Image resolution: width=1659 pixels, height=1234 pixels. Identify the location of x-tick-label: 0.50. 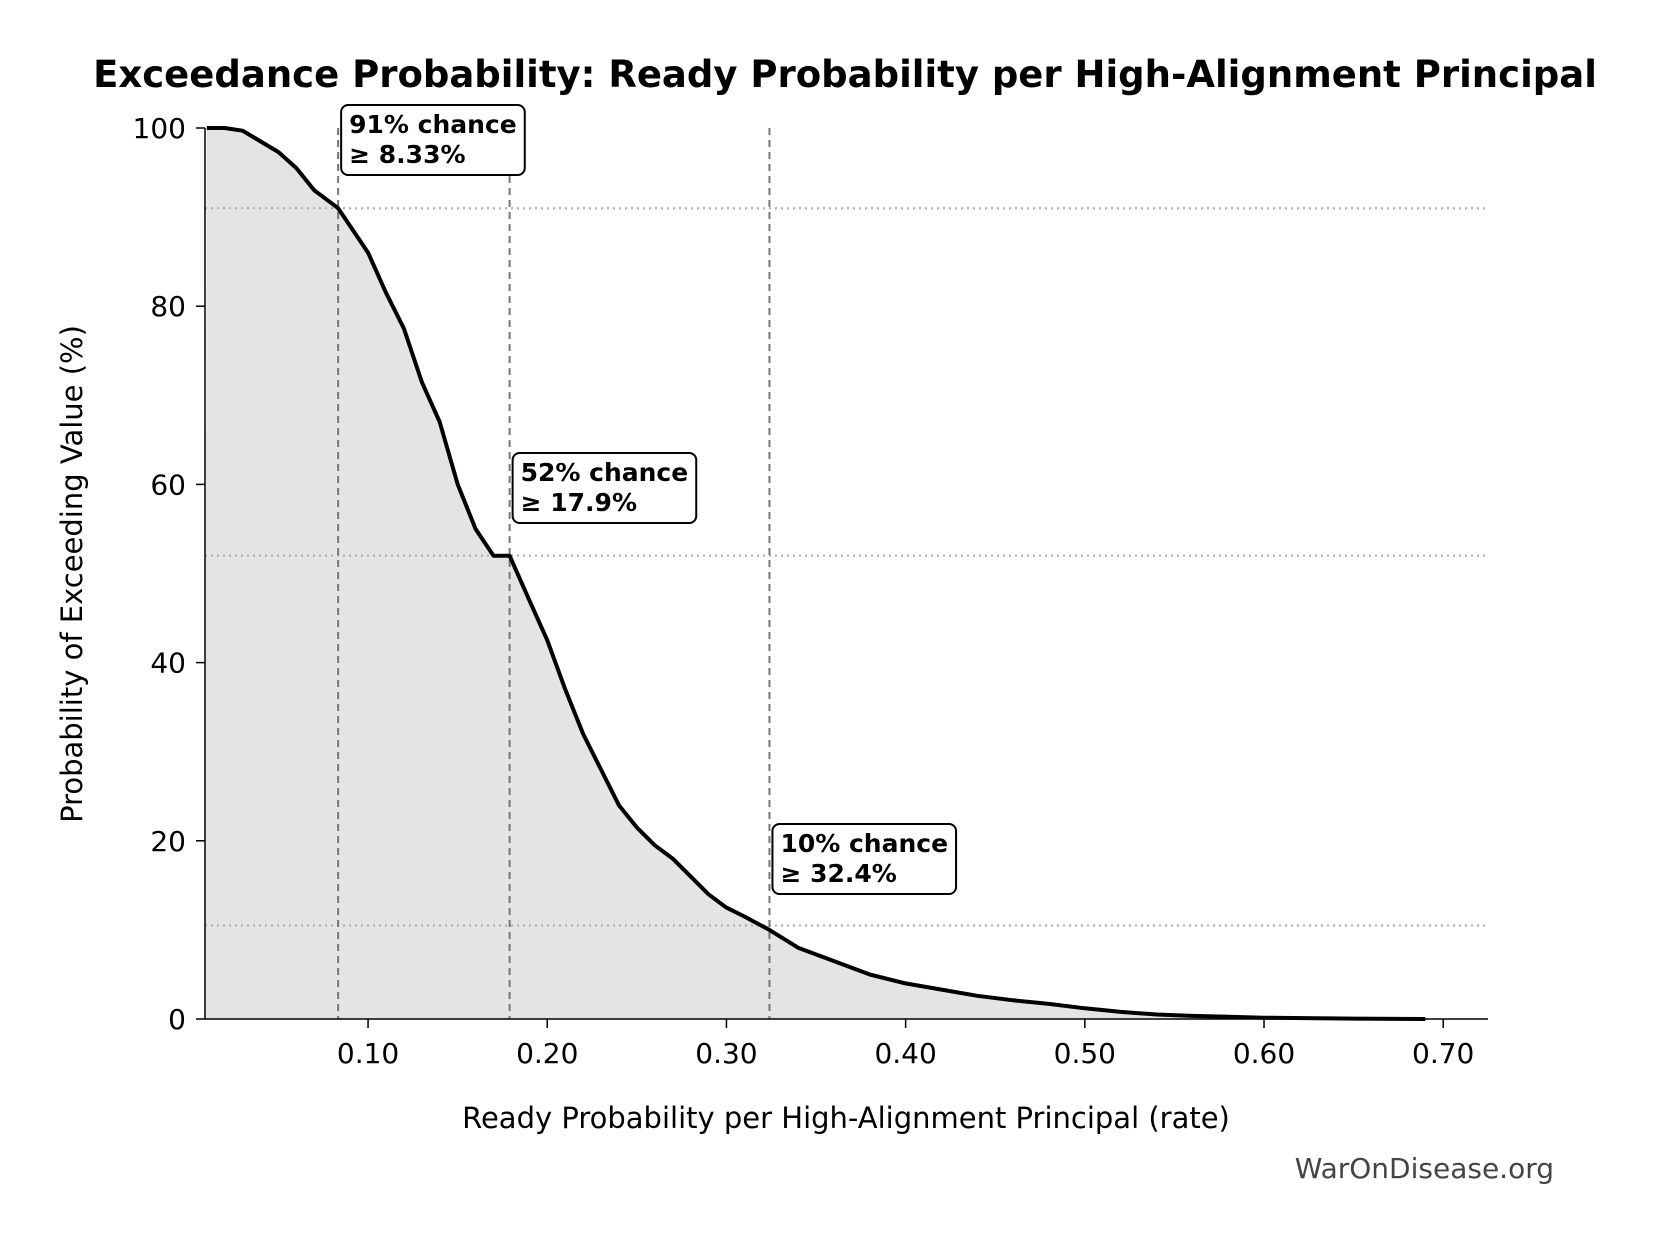
(1085, 1053).